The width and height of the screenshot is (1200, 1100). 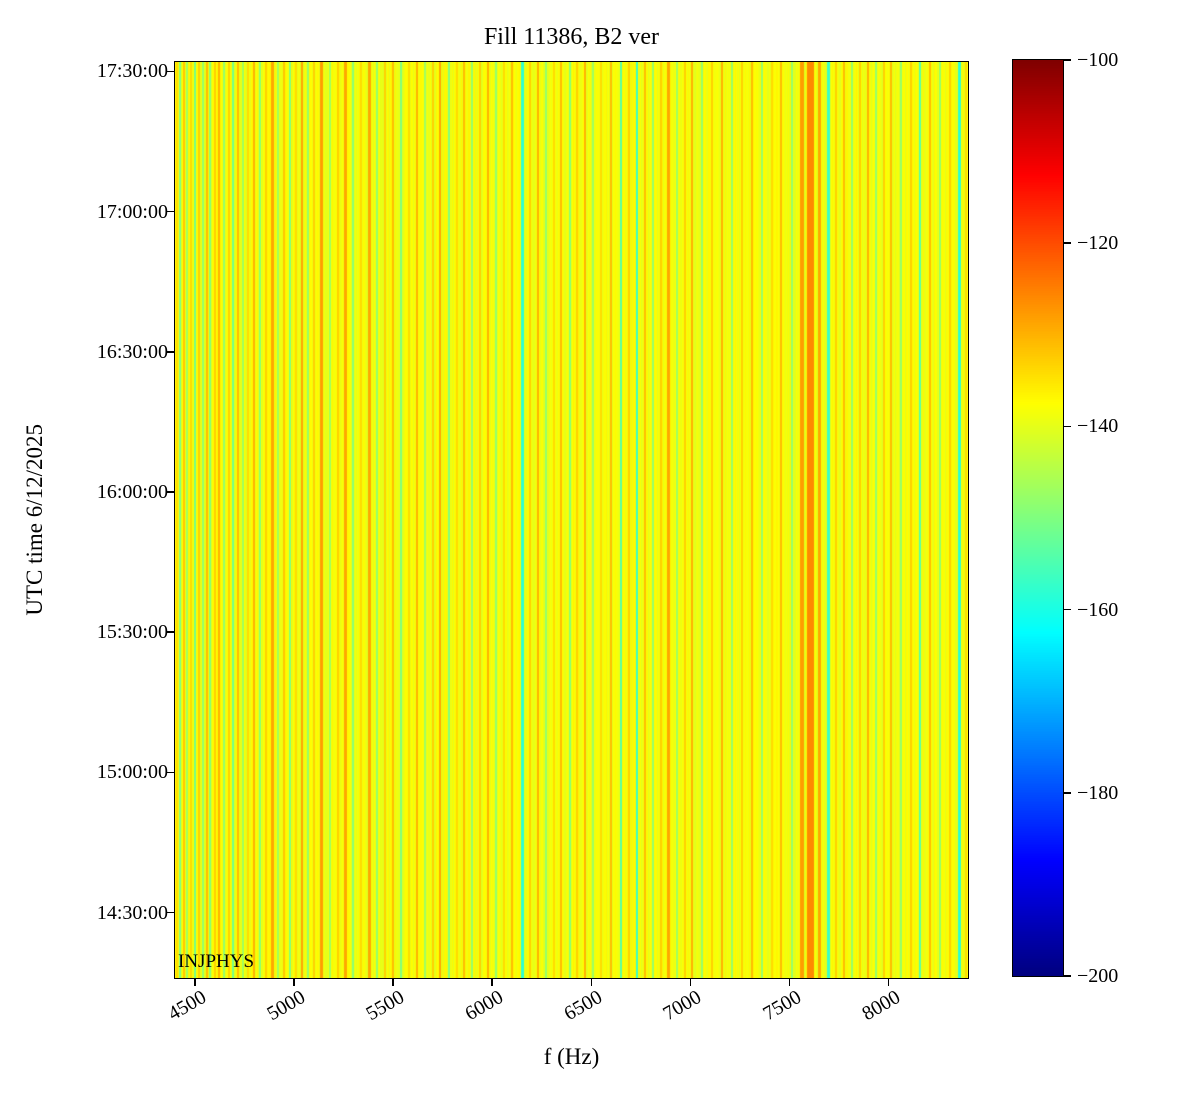 I want to click on x-tick-label: 6500, so click(x=583, y=1006).